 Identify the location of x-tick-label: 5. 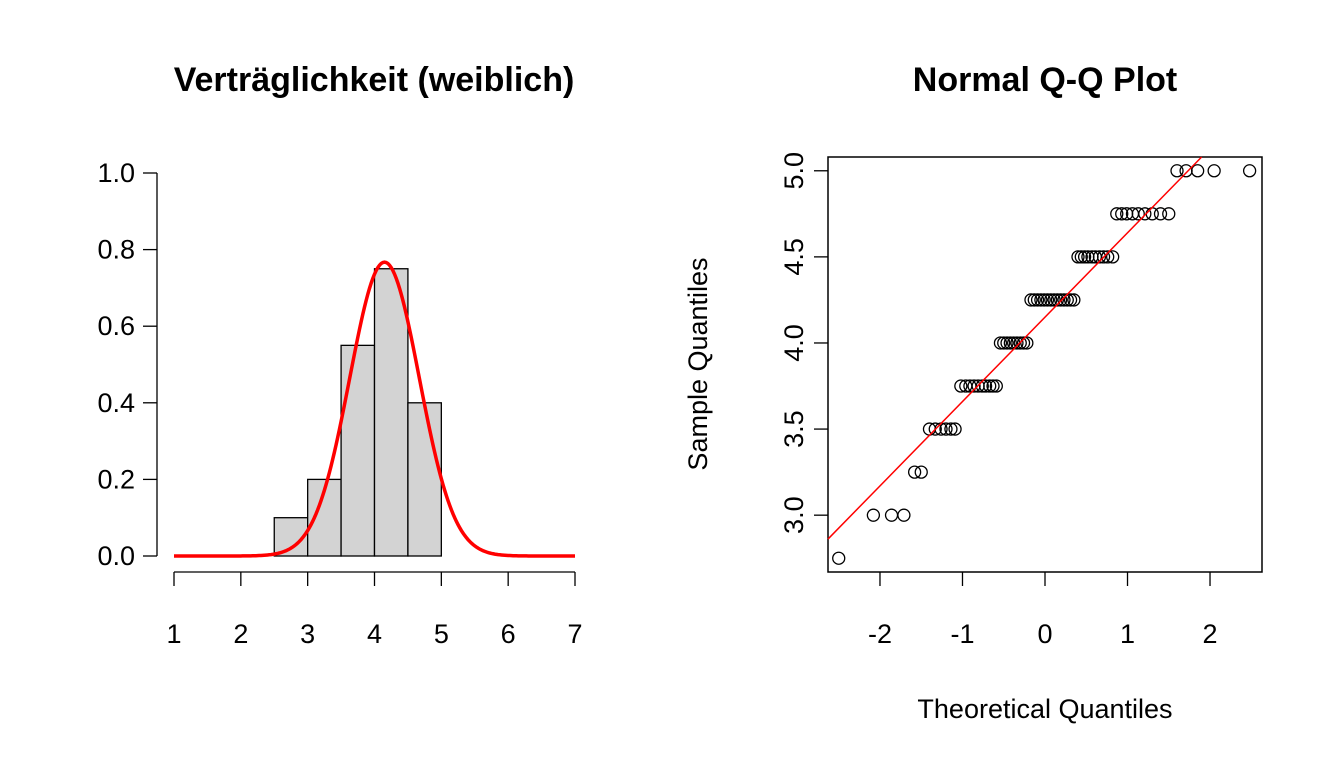
(441, 634).